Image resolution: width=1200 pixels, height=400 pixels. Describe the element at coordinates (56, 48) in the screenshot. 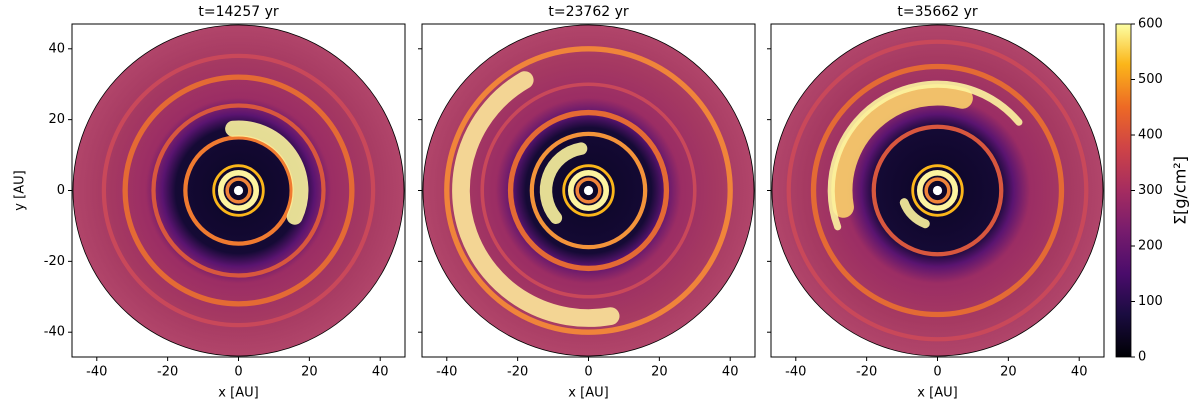

I see `y-tick-label: 40` at that location.